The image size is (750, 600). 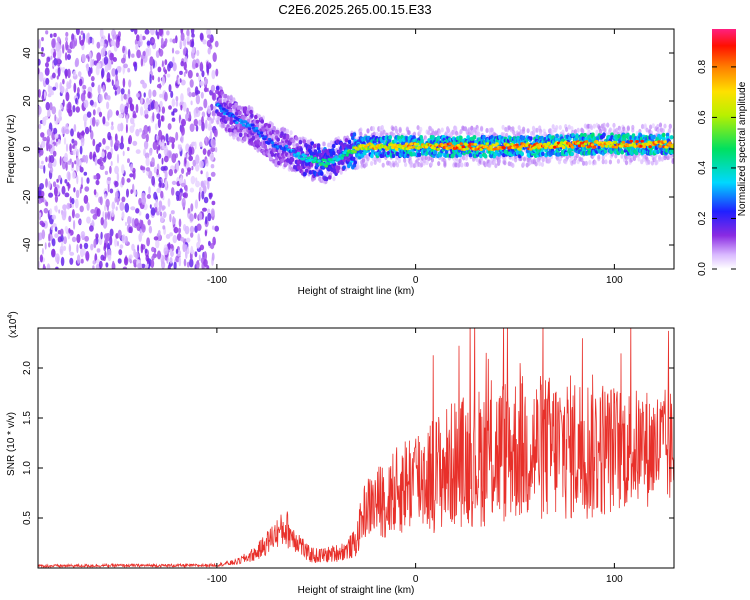 I want to click on spectrogram-signal-ridge, so click(x=444, y=134).